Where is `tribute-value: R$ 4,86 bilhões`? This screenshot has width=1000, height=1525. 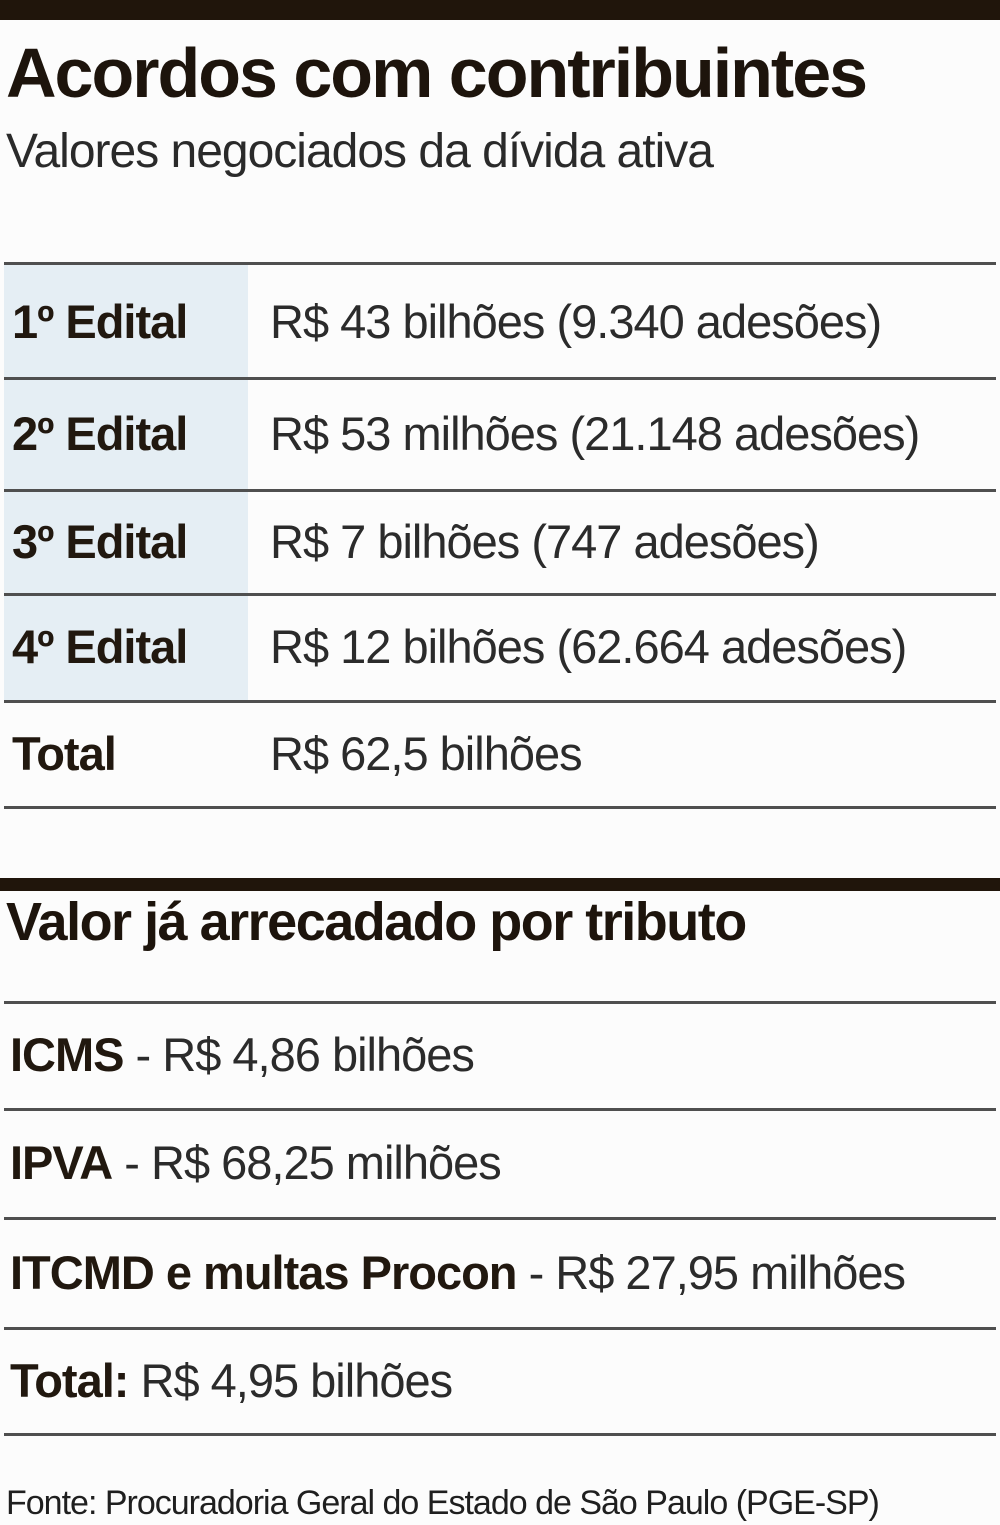 tribute-value: R$ 4,86 bilhões is located at coordinates (318, 1054).